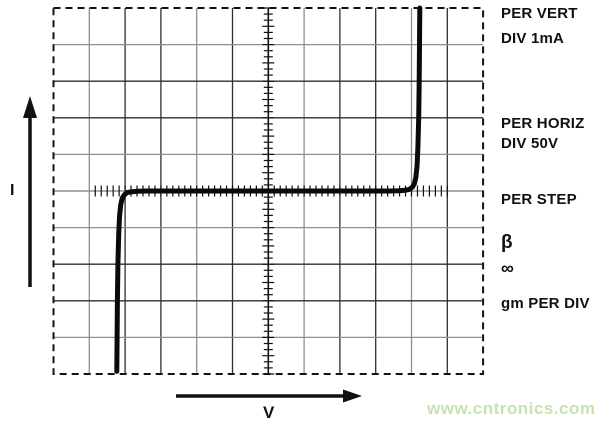  What do you see at coordinates (511, 408) in the screenshot?
I see `watermark: www.cntronics.com` at bounding box center [511, 408].